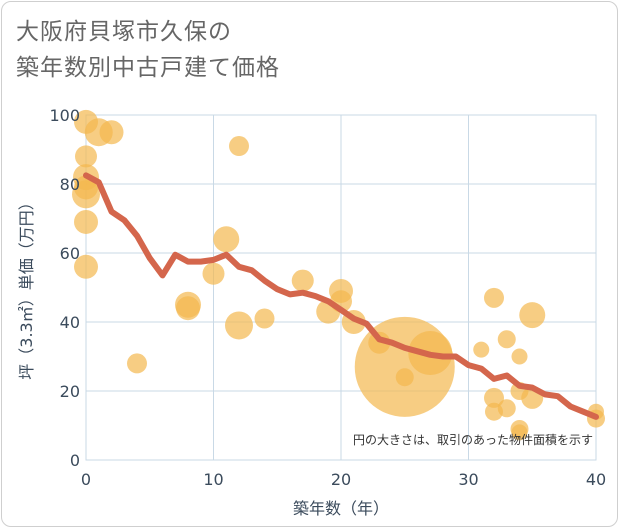 This screenshot has width=621, height=530. Describe the element at coordinates (70, 253) in the screenshot. I see `y-tick-label: 60` at that location.